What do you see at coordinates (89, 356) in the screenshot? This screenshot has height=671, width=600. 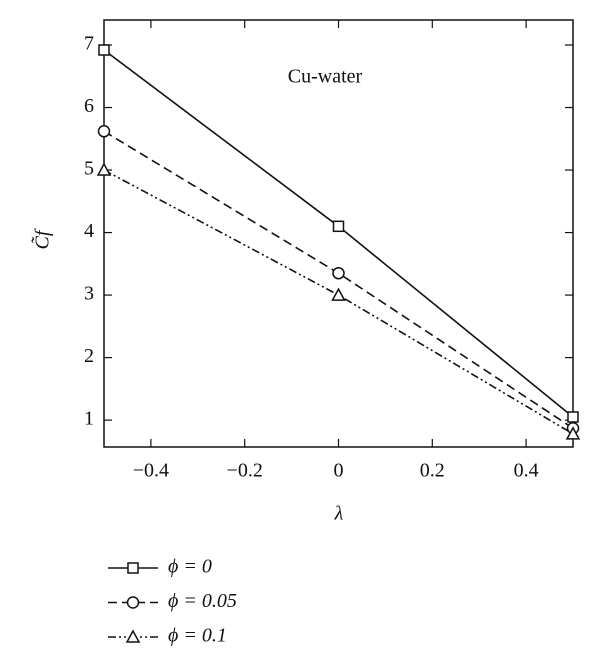 I see `y-tick-label: 2` at bounding box center [89, 356].